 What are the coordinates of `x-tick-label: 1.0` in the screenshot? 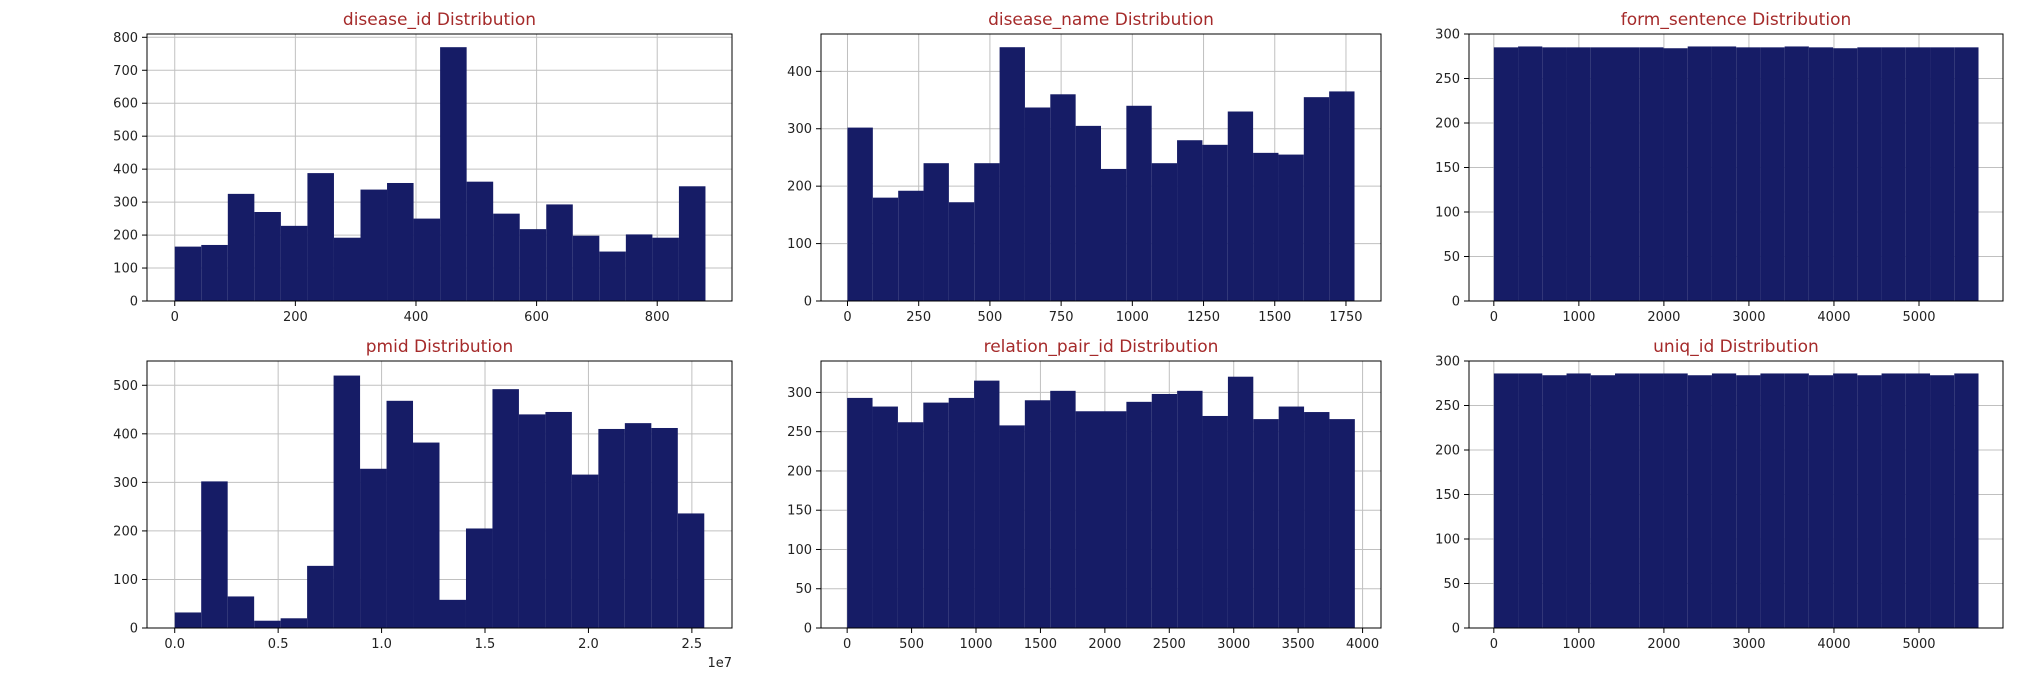 It's located at (381, 644).